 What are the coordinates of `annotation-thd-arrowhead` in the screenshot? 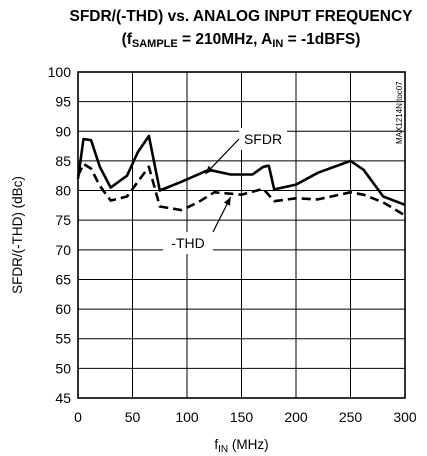 It's located at (227, 201).